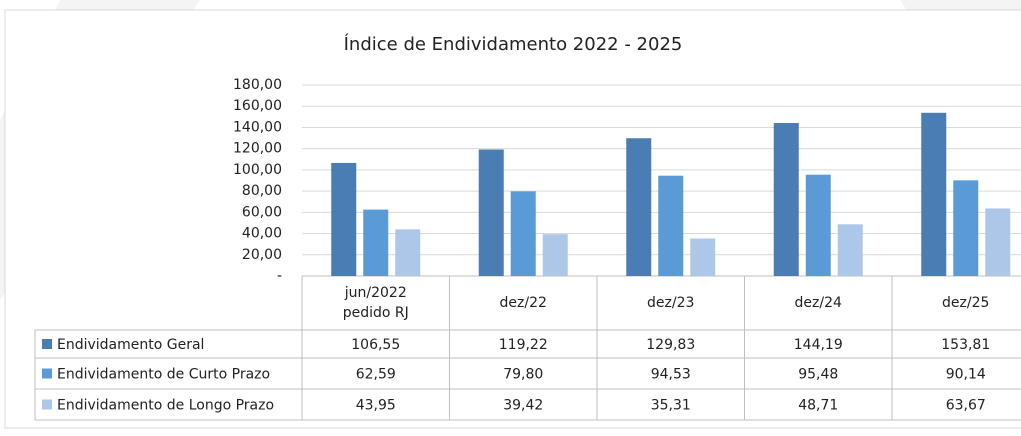  What do you see at coordinates (130, 345) in the screenshot?
I see `legend-label: Endividamento Geral` at bounding box center [130, 345].